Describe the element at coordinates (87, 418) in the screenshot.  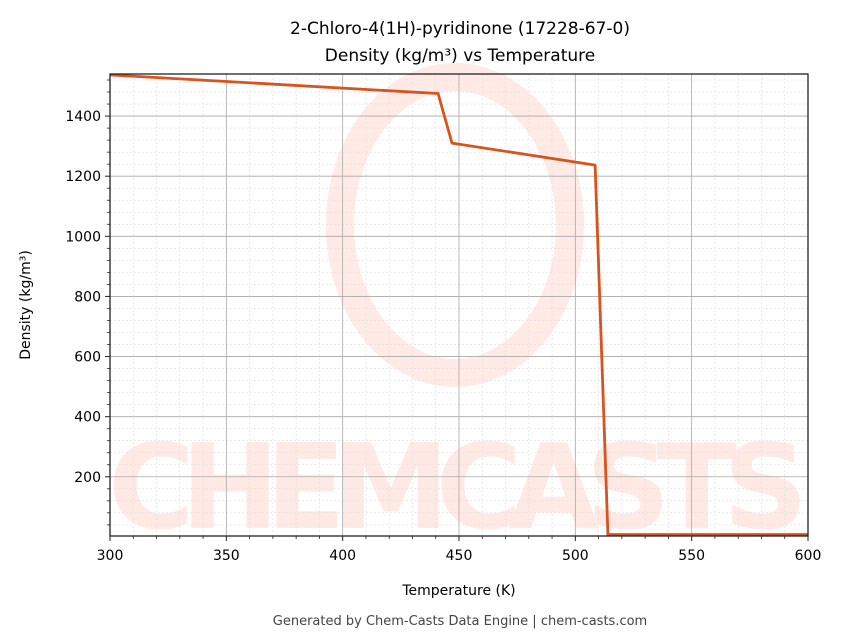
I see `y-tick-label: 400` at that location.